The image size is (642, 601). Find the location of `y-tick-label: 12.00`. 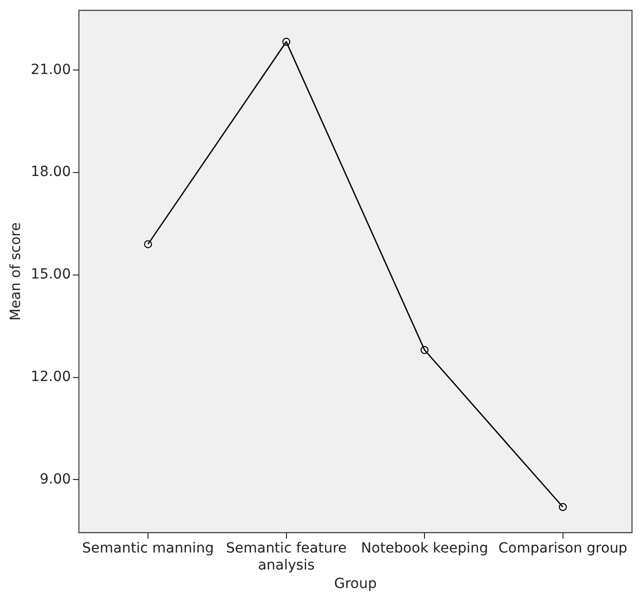

y-tick-label: 12.00 is located at coordinates (50, 376).